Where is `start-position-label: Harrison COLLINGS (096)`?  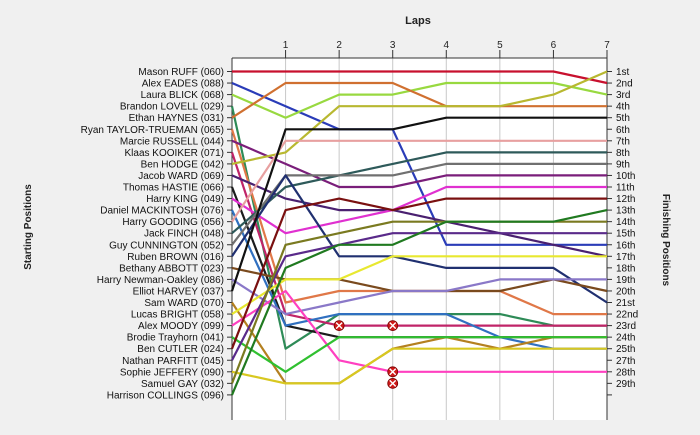
start-position-label: Harrison COLLINGS (096) is located at coordinates (165, 395).